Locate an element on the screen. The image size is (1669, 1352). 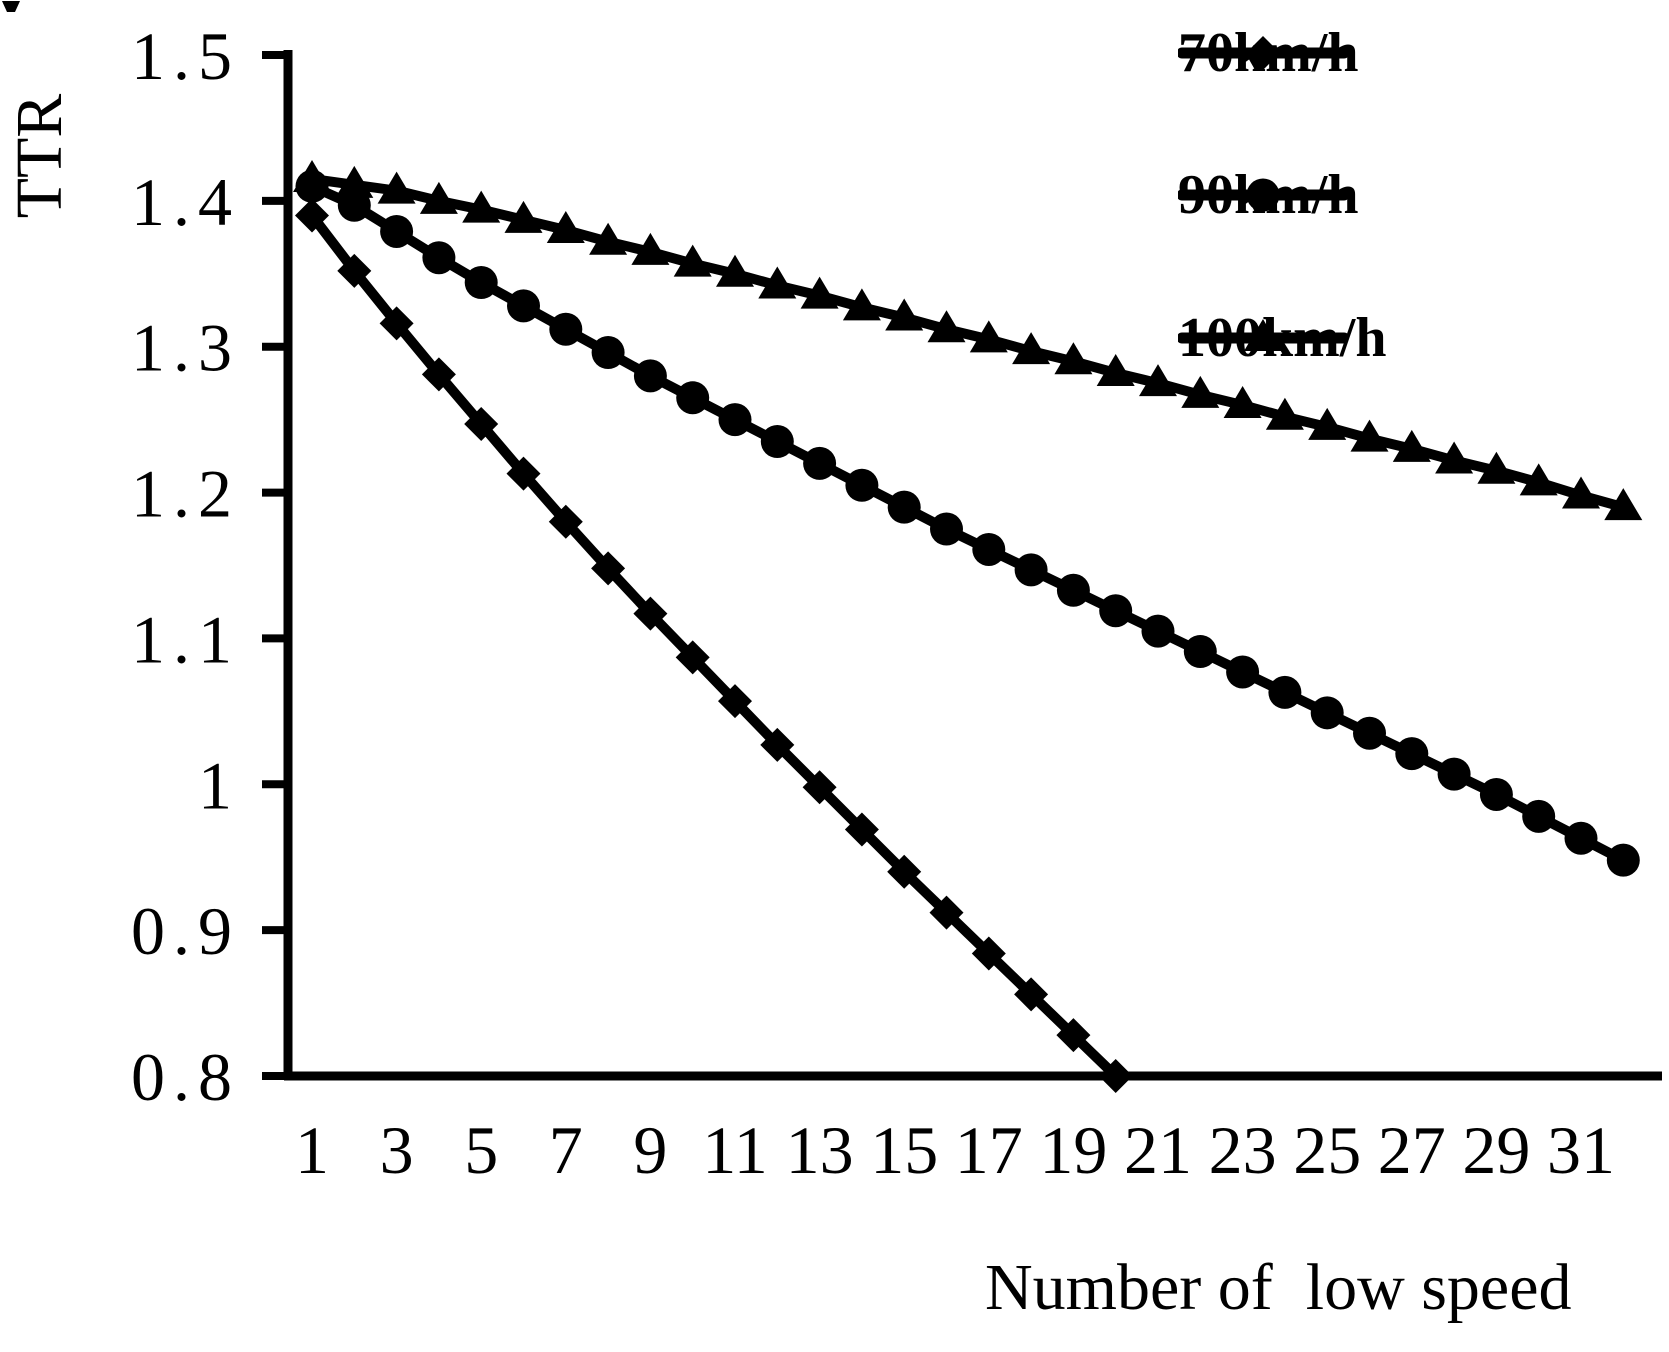
x-tick-label: 15 is located at coordinates (904, 1150).